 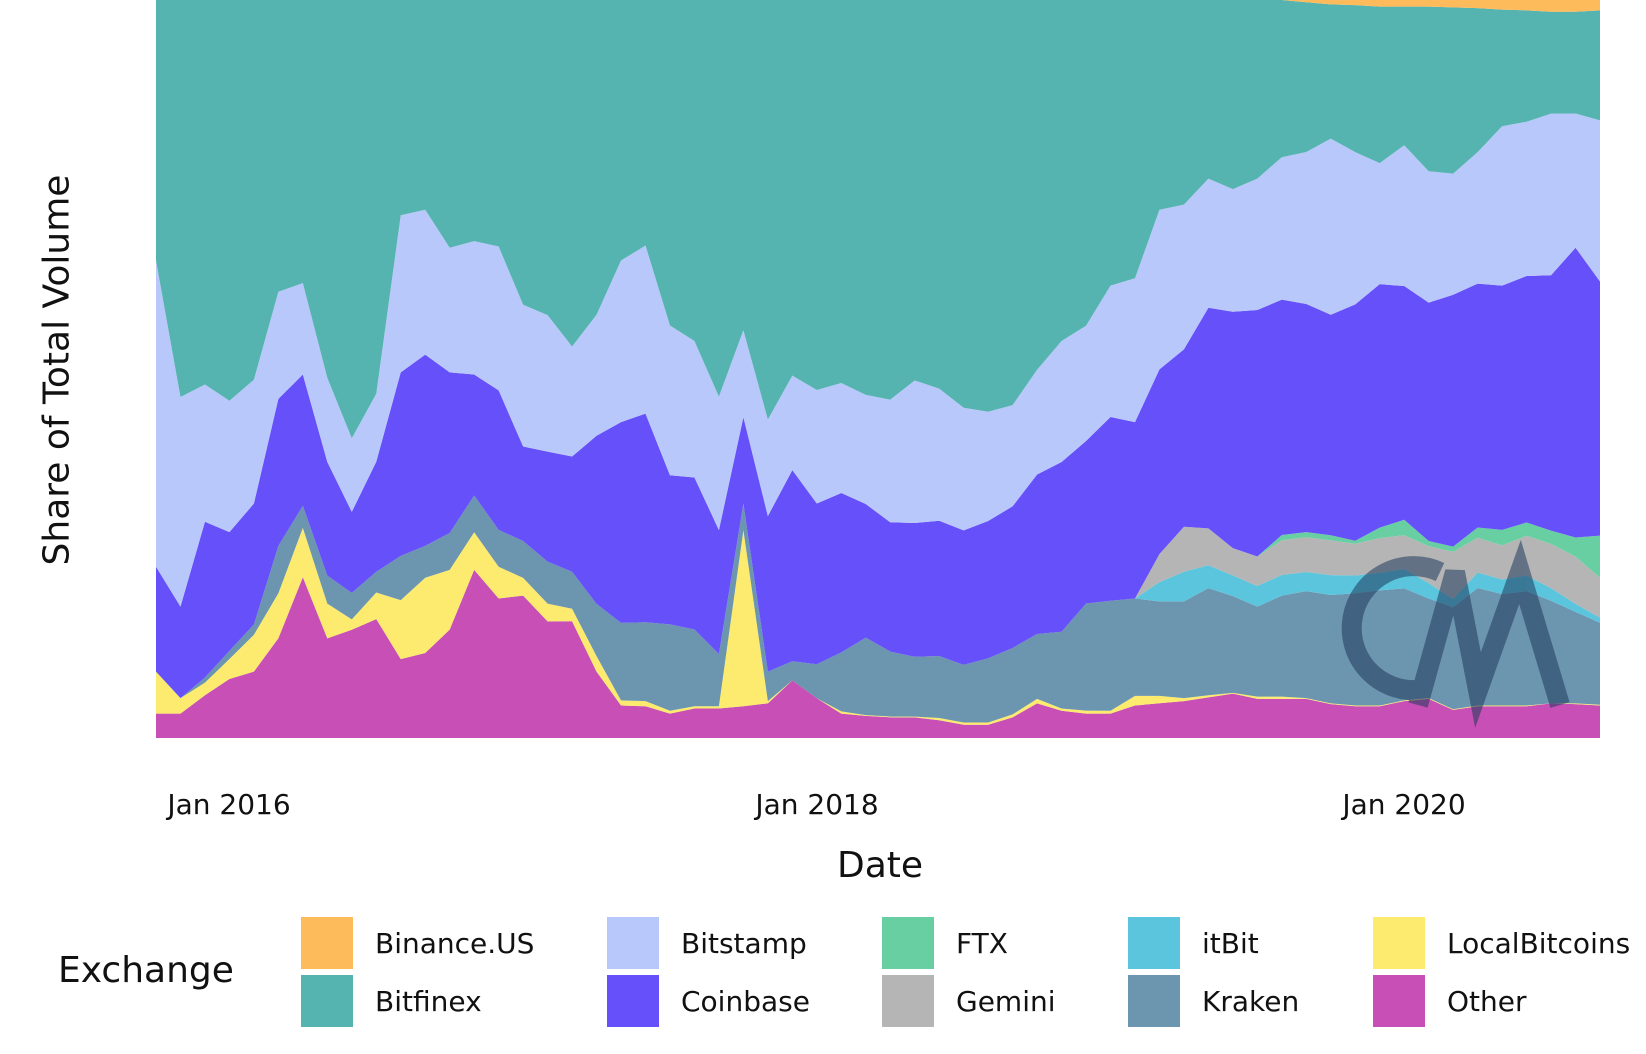 I want to click on legend-label: Gemini, so click(x=1006, y=1001).